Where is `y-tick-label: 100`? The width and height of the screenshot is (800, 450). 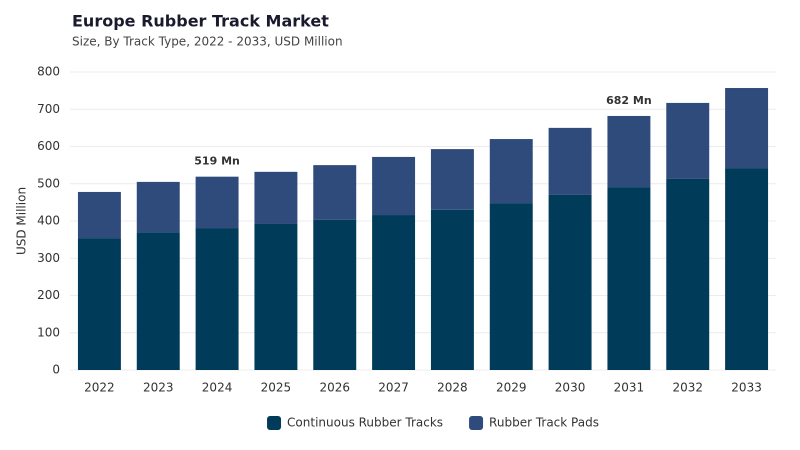
y-tick-label: 100 is located at coordinates (48, 332).